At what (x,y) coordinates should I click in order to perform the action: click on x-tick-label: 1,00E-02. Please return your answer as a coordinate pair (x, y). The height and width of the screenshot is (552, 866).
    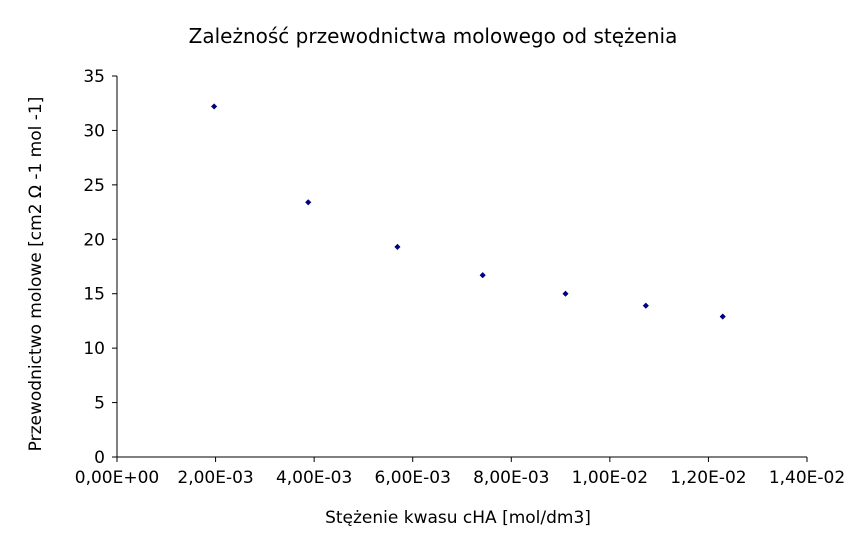
    Looking at the image, I should click on (610, 478).